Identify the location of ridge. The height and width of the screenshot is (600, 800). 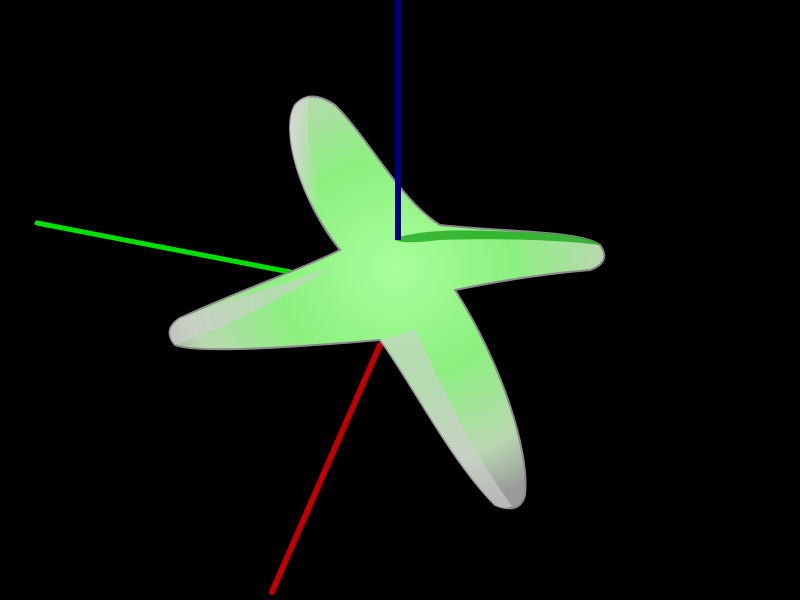
(497, 237).